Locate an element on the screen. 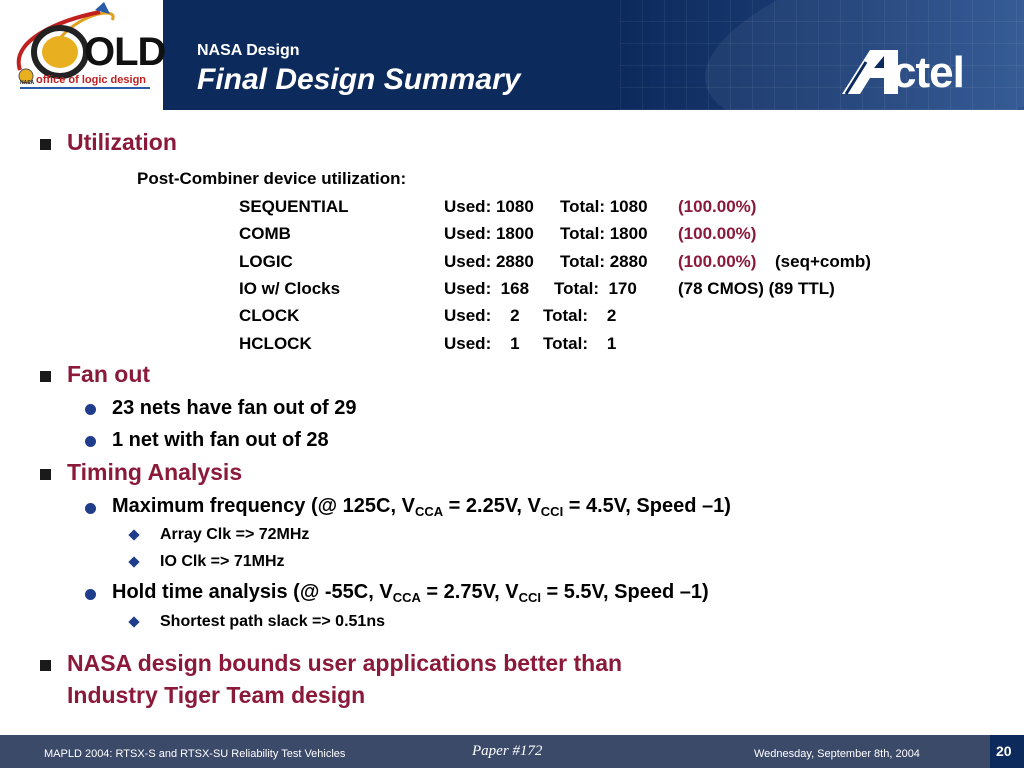 The image size is (1024, 768). util-row-used: Used: 168 is located at coordinates (487, 288).